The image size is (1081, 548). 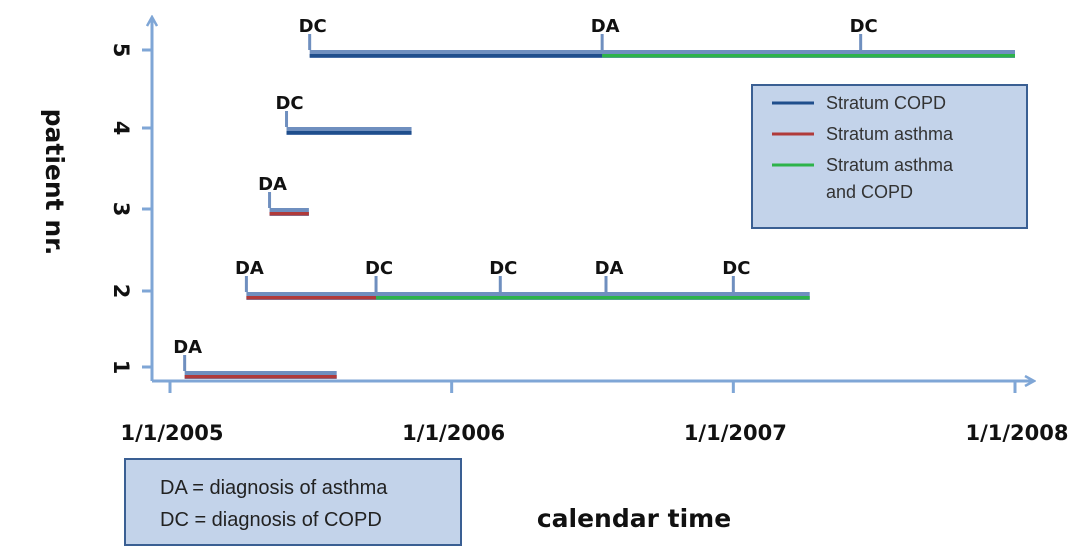 What do you see at coordinates (869, 192) in the screenshot?
I see `legend-label: and COPD` at bounding box center [869, 192].